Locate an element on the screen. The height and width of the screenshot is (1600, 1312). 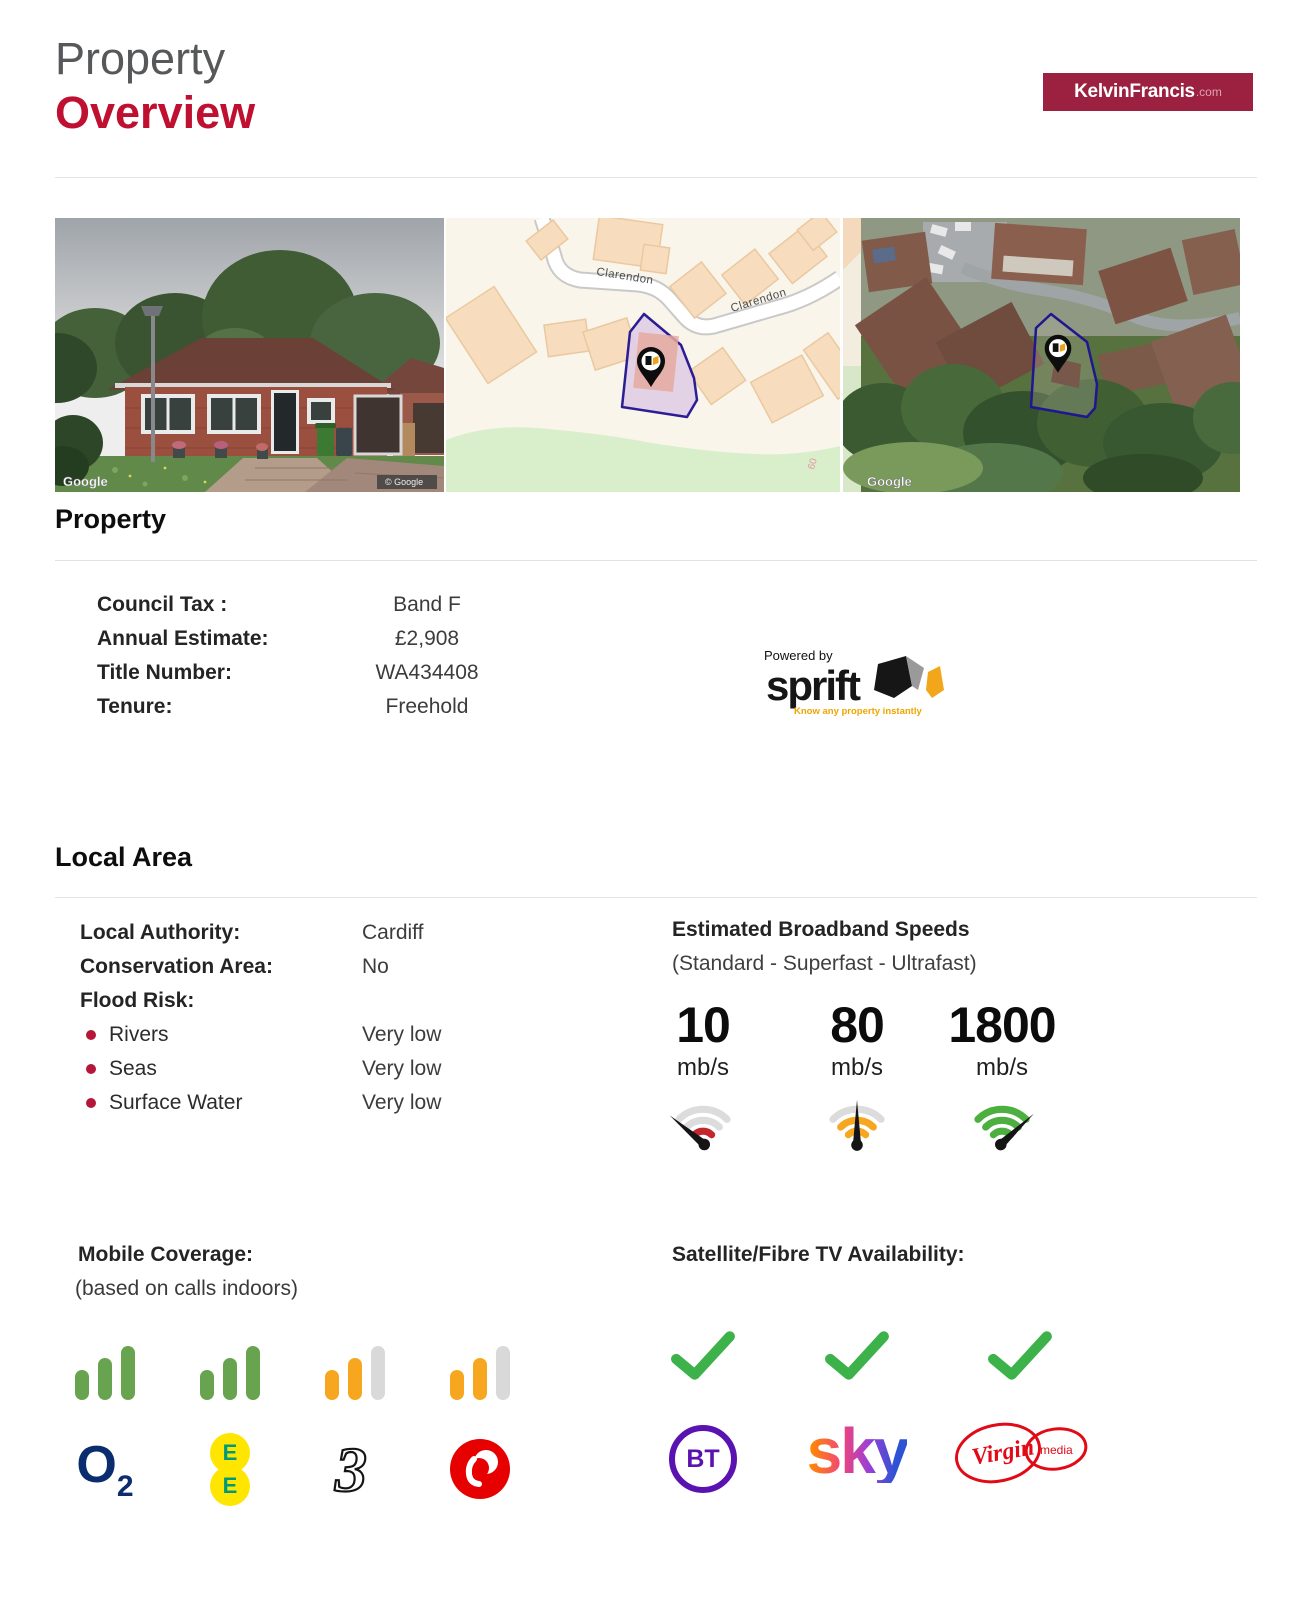
property-row: Council Tax : Band F is located at coordinates (307, 605).